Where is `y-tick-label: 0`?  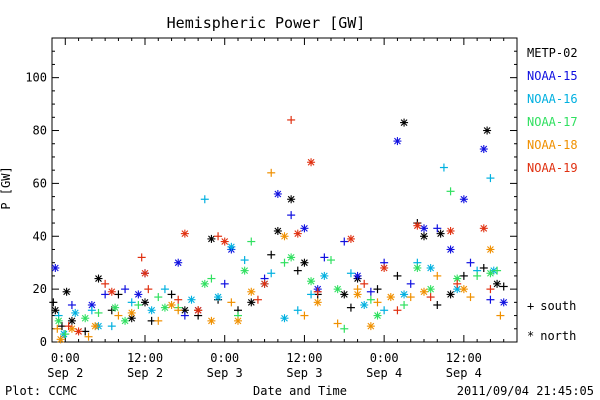 y-tick-label: 0 is located at coordinates (43, 342).